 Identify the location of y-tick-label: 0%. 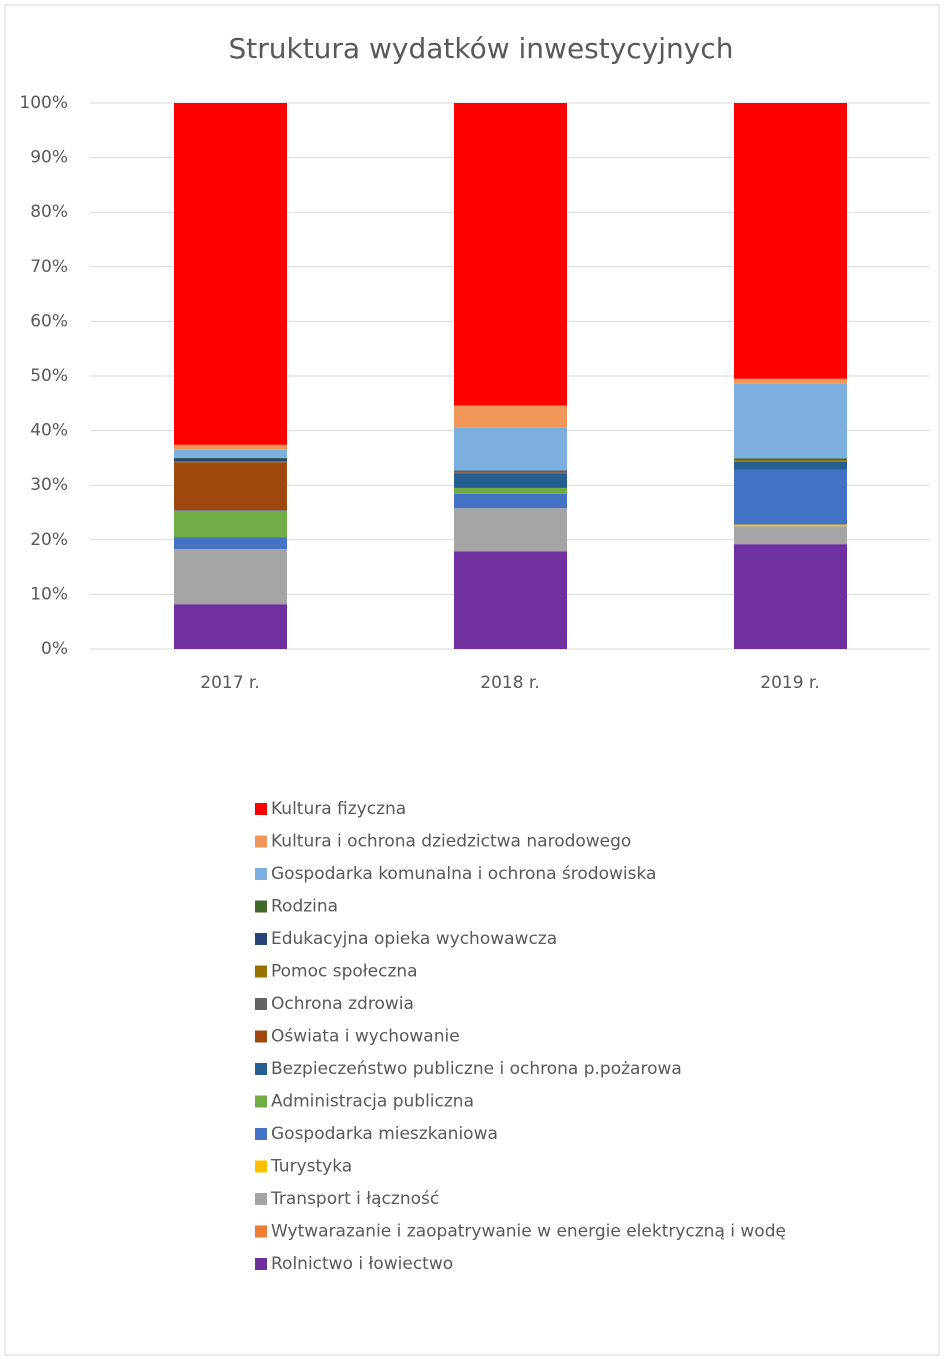
(54, 649).